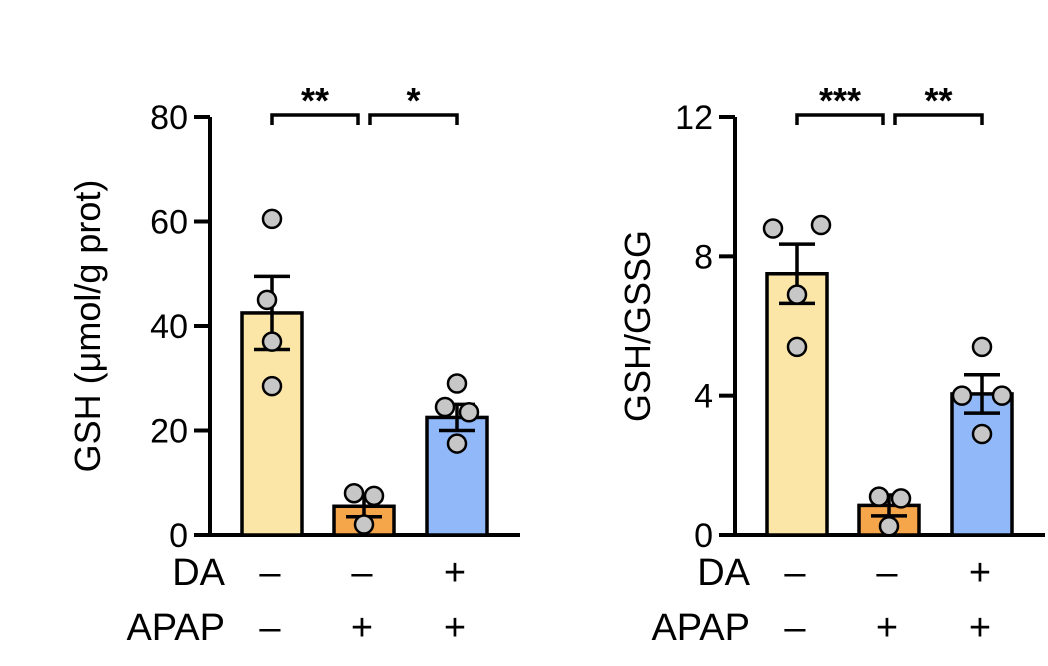 This screenshot has width=1048, height=666. Describe the element at coordinates (703, 397) in the screenshot. I see `y-tick-label: 4` at that location.